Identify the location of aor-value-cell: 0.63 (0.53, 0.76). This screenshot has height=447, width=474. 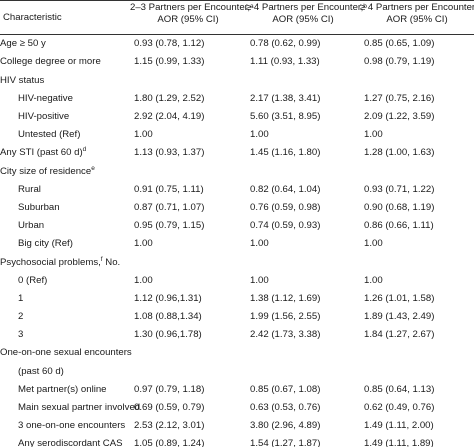
(285, 408).